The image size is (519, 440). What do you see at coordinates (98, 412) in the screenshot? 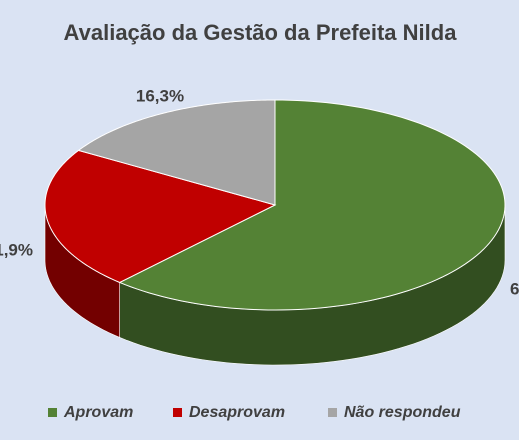
I see `legend-label: Aprovam` at bounding box center [98, 412].